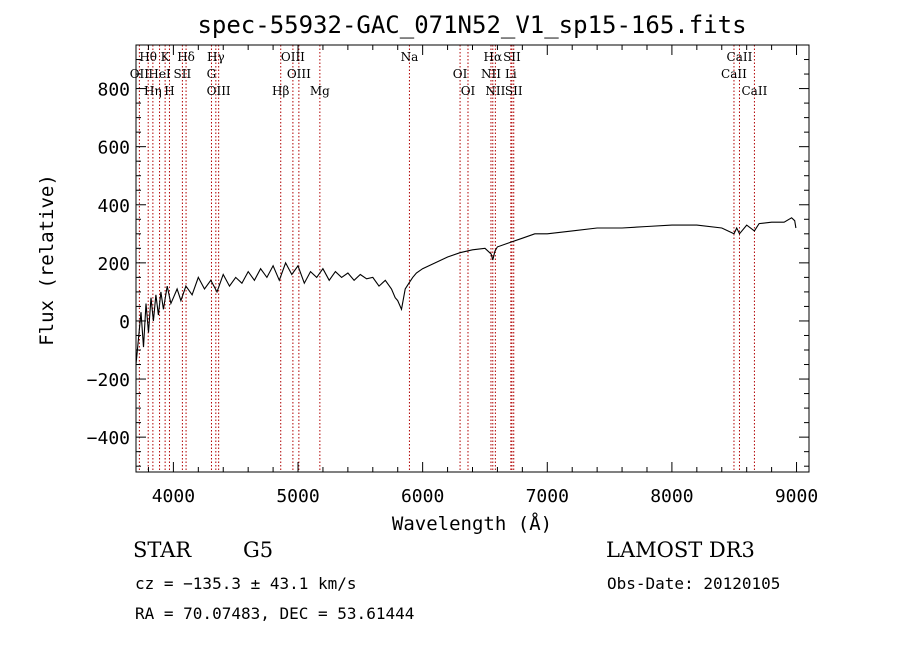 This screenshot has height=649, width=900. I want to click on line-label: Mg, so click(320, 91).